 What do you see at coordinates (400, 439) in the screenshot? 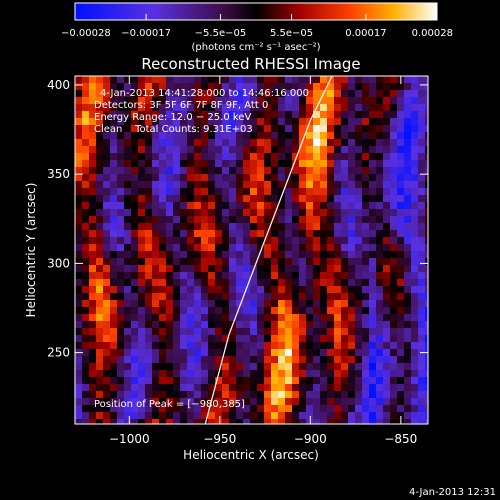
I see `x-tick-label: −850` at bounding box center [400, 439].